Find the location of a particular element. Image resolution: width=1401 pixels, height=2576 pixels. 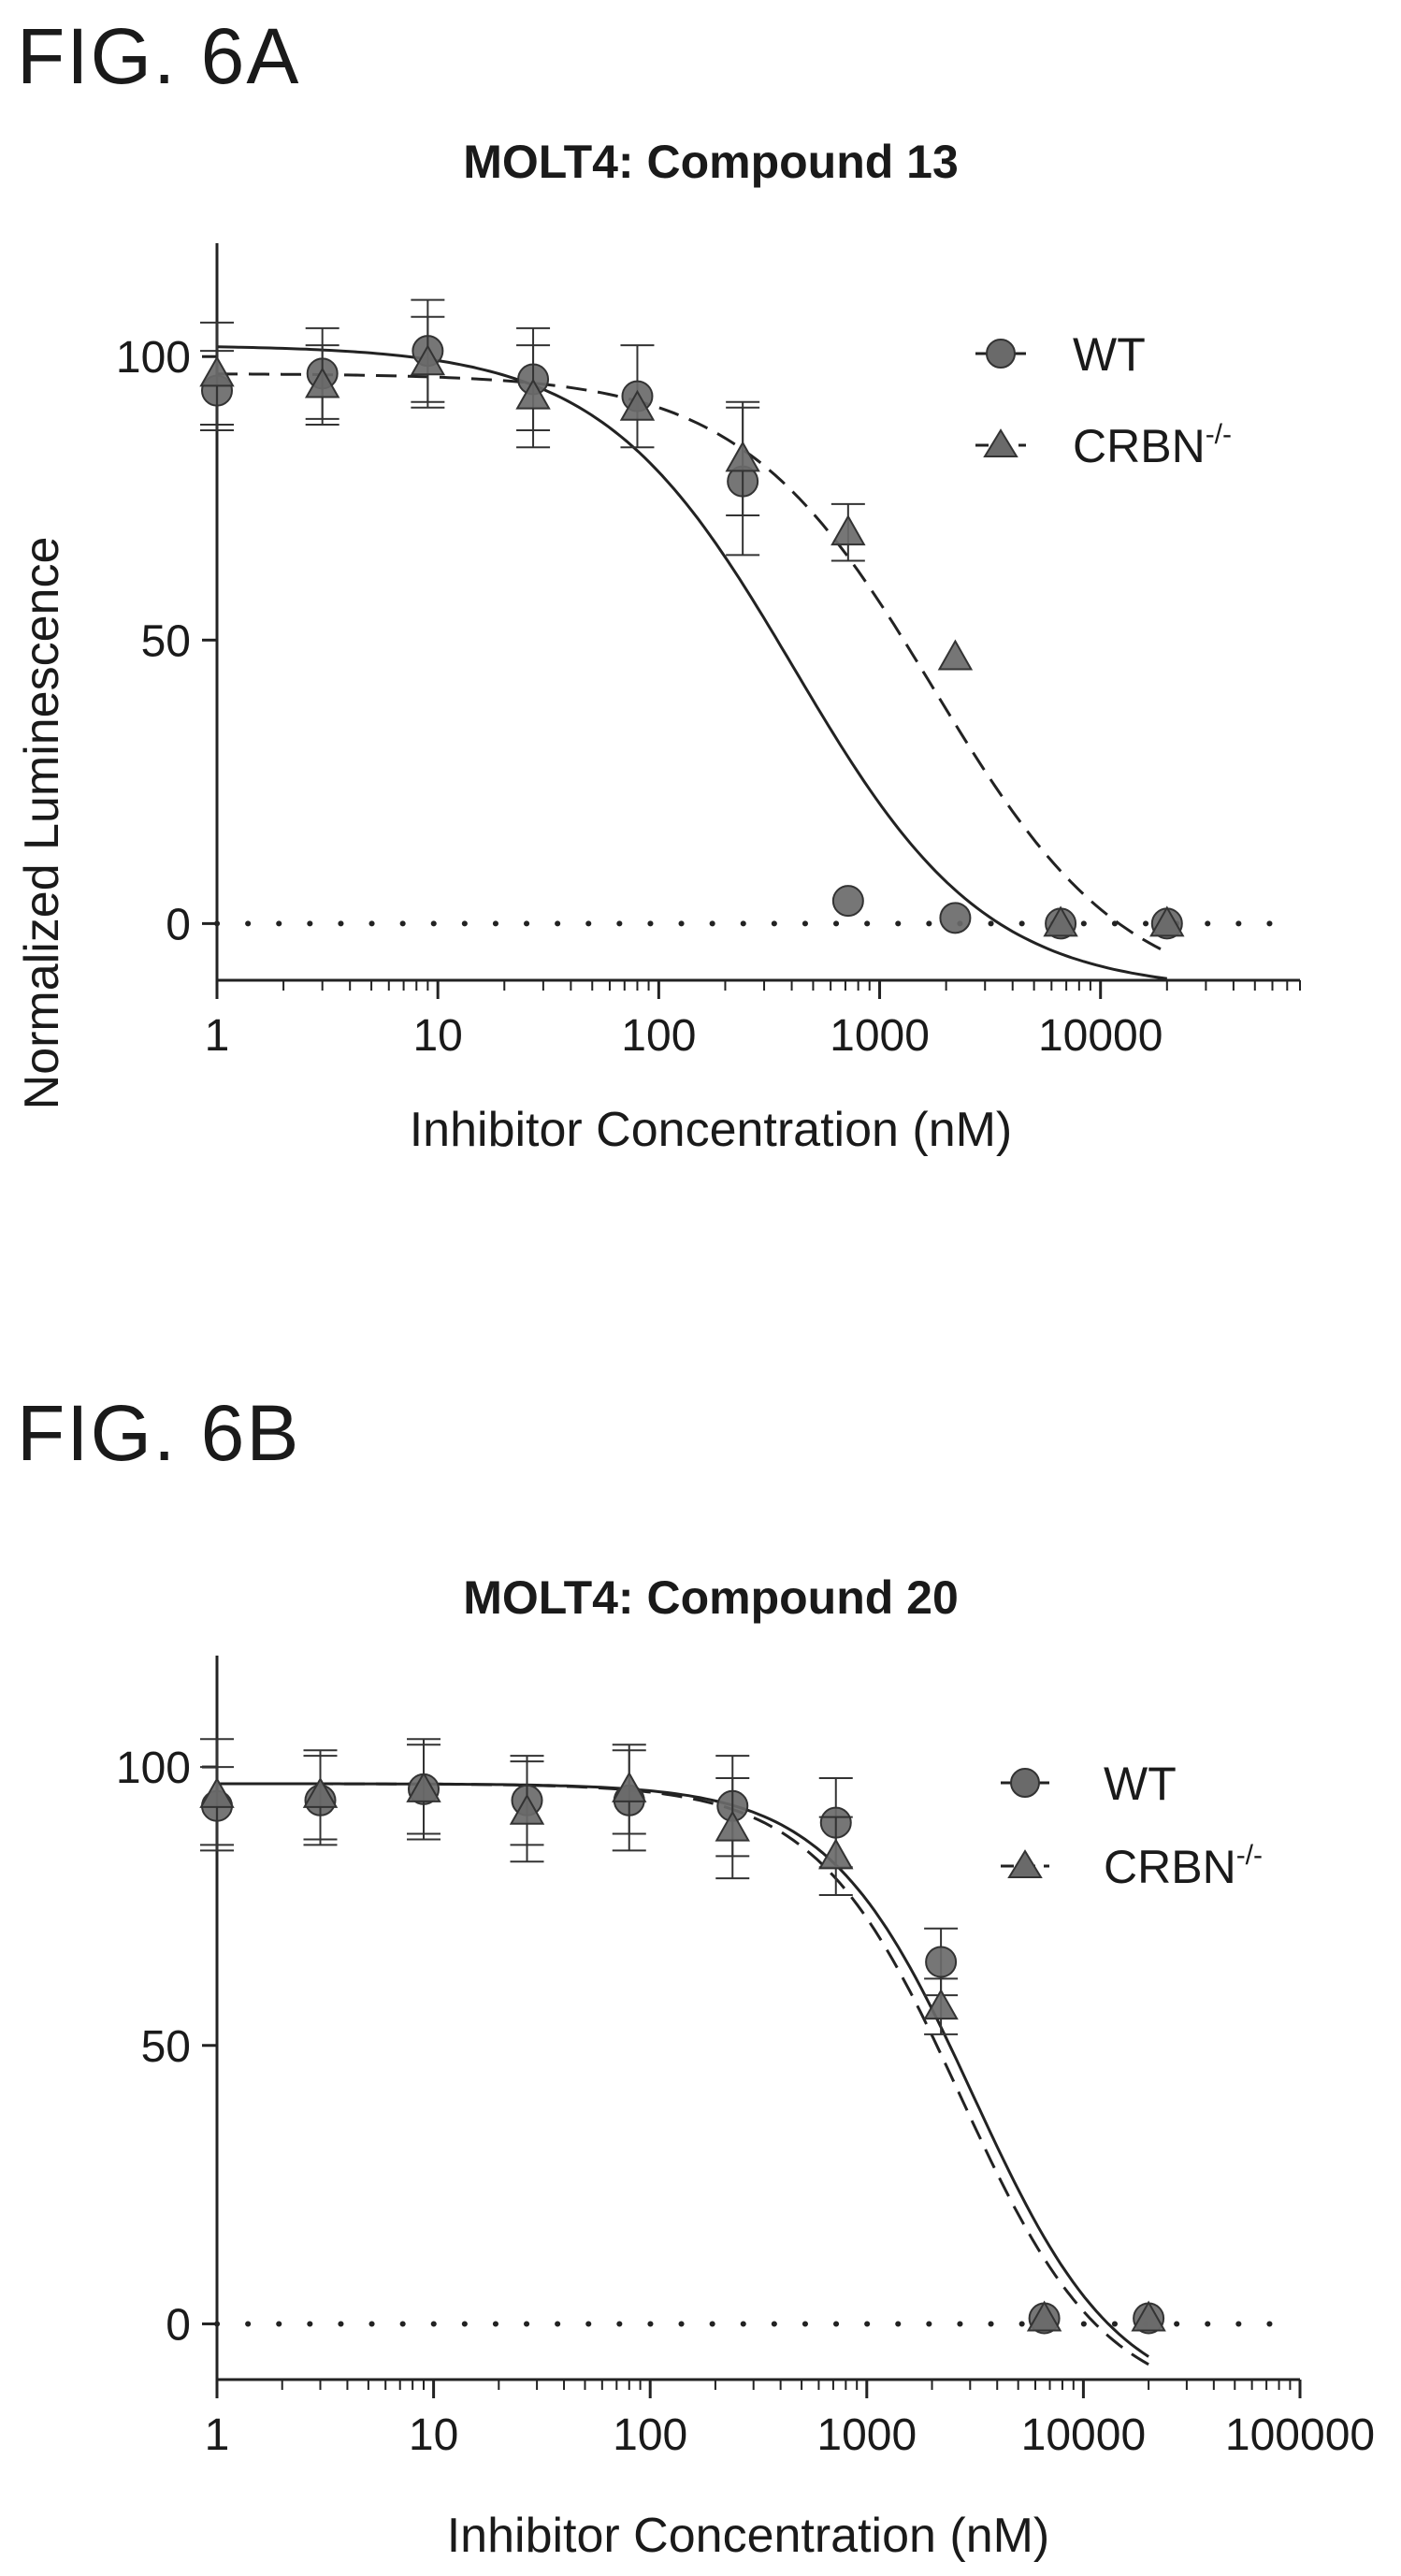

y-axis-label: Normalized Luminescence is located at coordinates (42, 823).